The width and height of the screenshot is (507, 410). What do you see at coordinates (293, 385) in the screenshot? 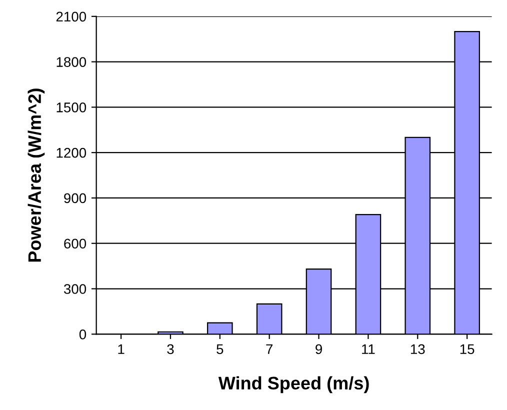
I see `x-axis-title: Wind Speed (m/s)` at bounding box center [293, 385].